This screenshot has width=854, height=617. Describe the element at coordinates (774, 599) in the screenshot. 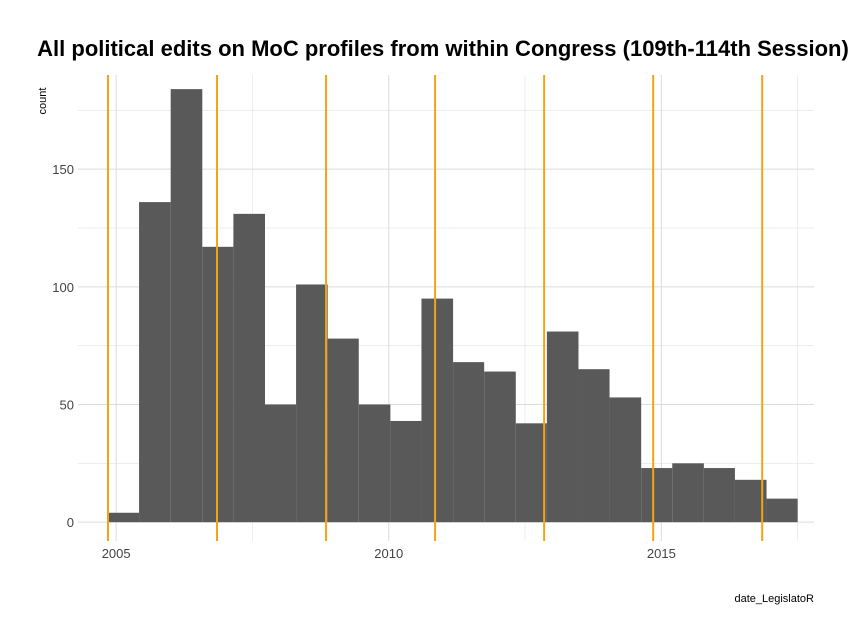

I see `x-axis-label: date_LegislatoR` at that location.